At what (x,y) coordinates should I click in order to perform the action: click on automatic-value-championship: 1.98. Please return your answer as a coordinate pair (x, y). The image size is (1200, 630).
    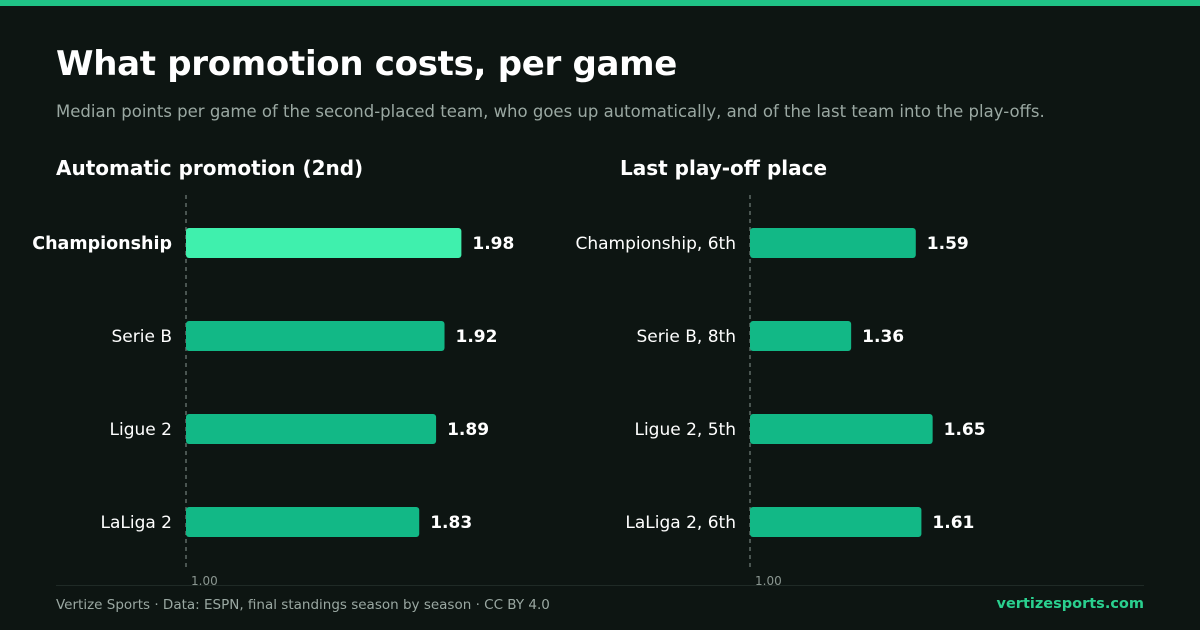
    Looking at the image, I should click on (493, 244).